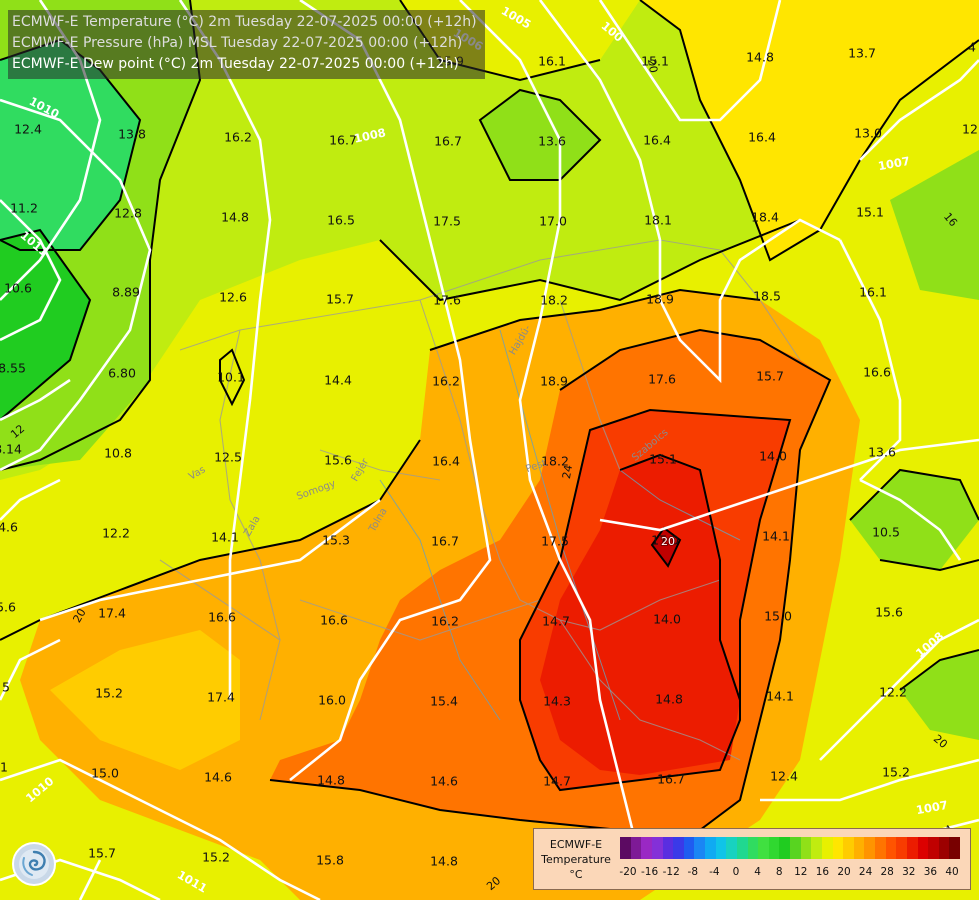 The image size is (979, 900). Describe the element at coordinates (233, 297) in the screenshot. I see `dew-point-label: 12.6` at that location.